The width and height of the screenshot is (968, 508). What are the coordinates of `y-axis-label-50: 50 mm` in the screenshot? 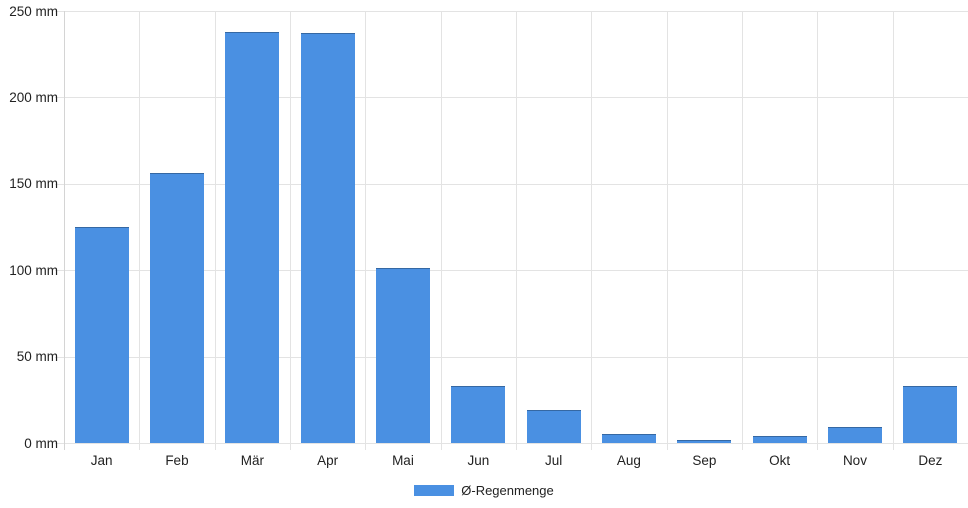 It's located at (37, 357).